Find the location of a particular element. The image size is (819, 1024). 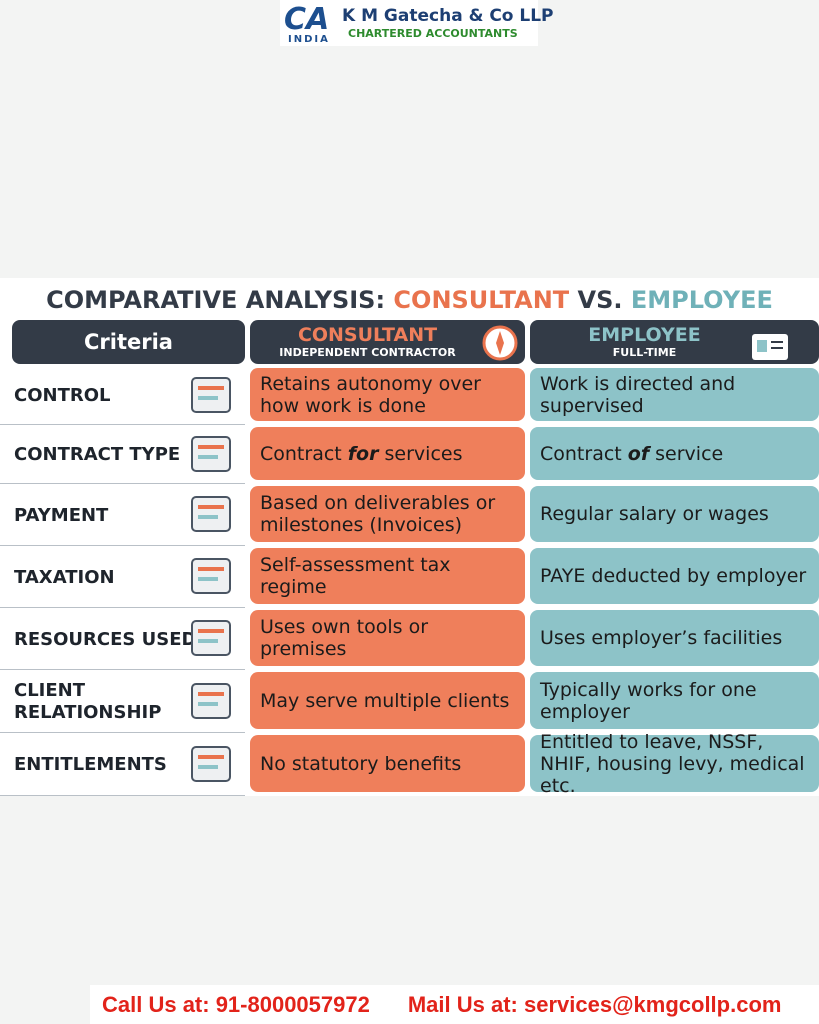

criterion: PAYMENT is located at coordinates (122, 516).